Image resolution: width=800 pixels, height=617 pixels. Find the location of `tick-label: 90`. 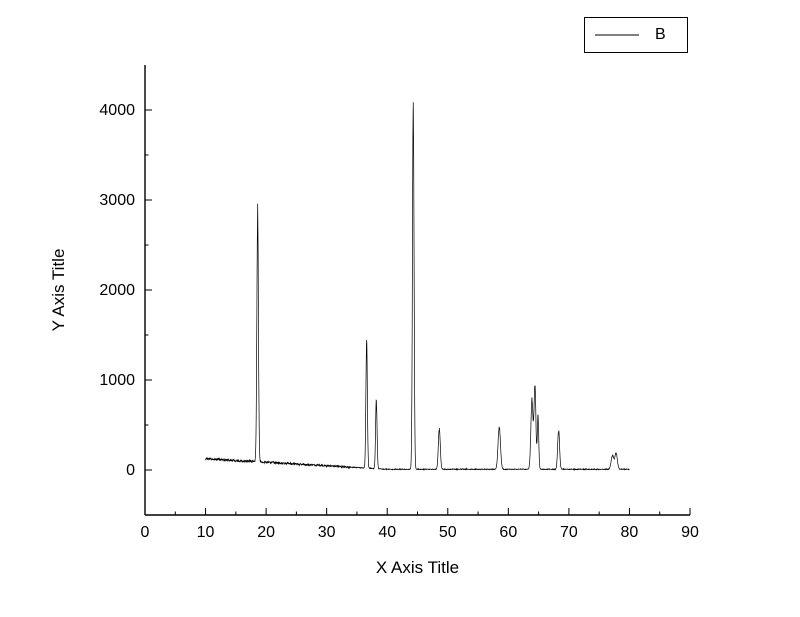

tick-label: 90 is located at coordinates (690, 532).